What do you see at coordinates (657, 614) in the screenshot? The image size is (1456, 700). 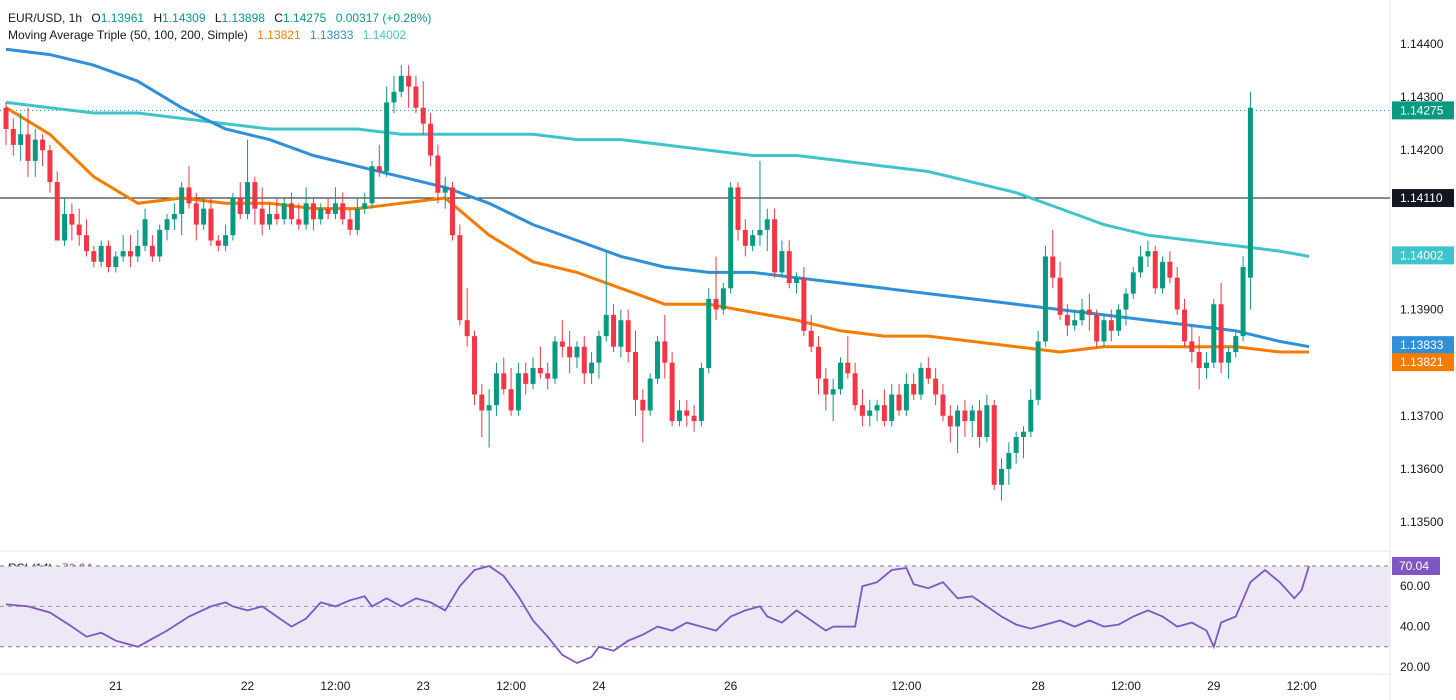 I see `rsi-line` at bounding box center [657, 614].